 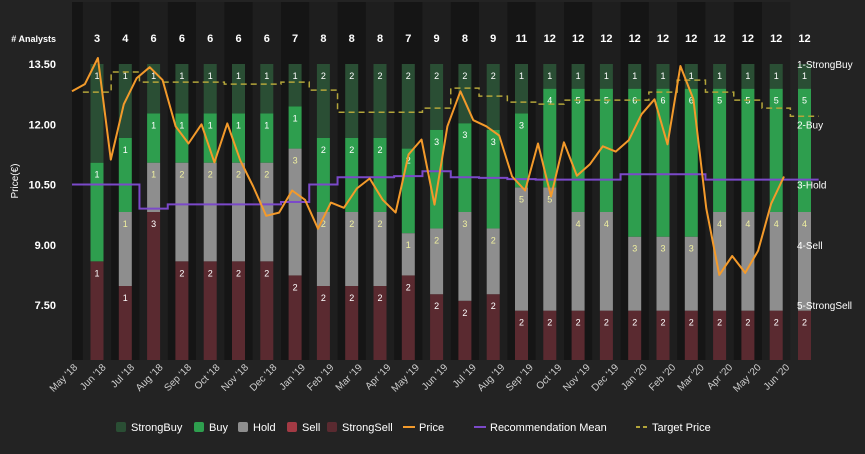 What do you see at coordinates (15, 180) in the screenshot?
I see `y-axis-title: Price(€)` at bounding box center [15, 180].